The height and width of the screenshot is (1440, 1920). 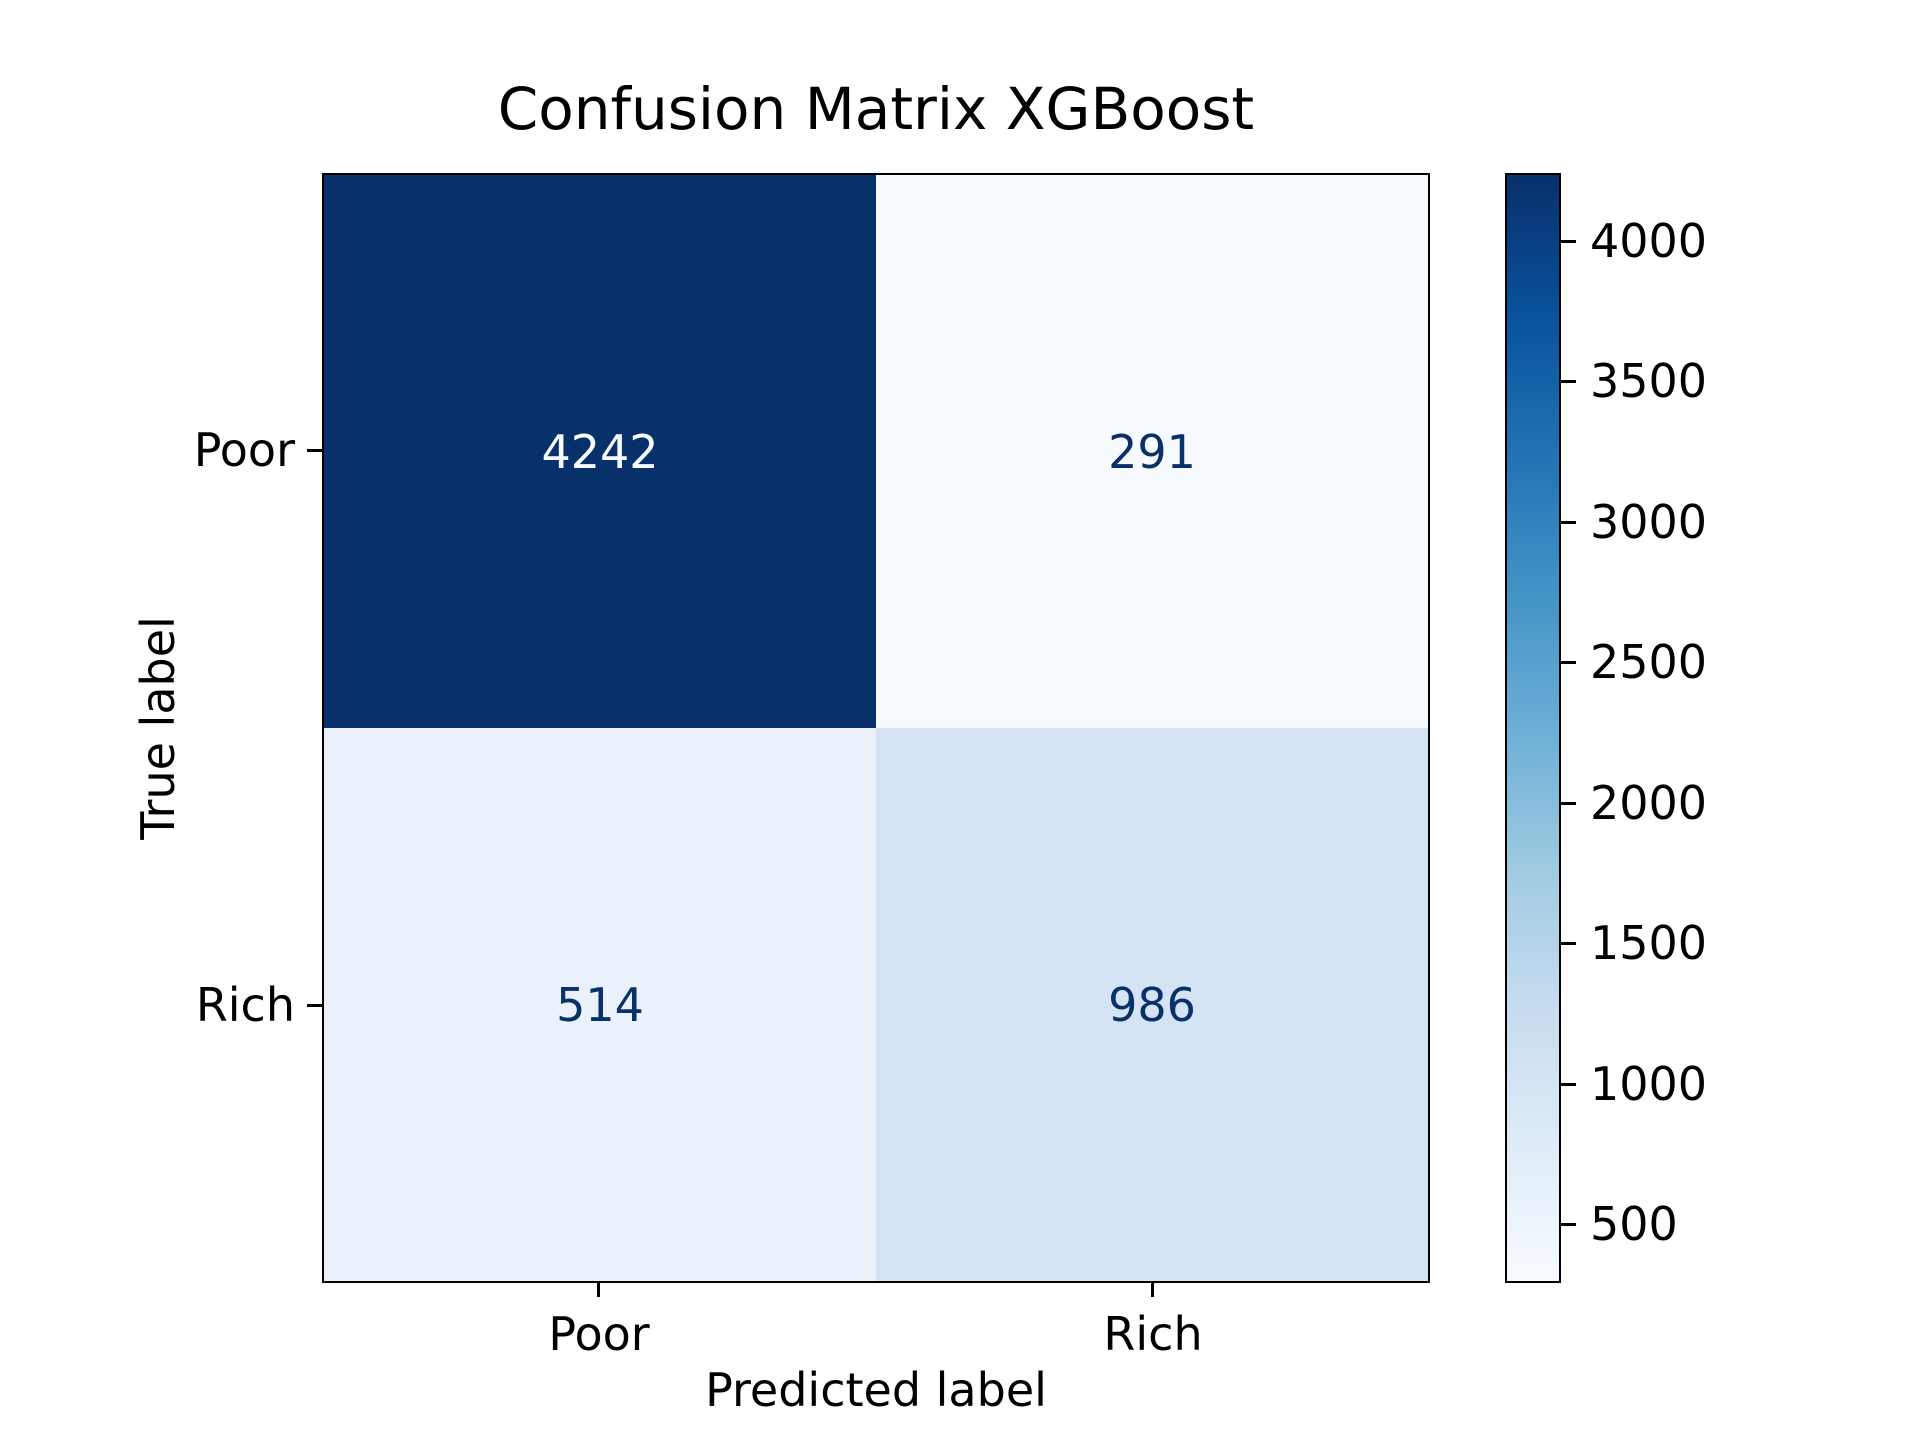 What do you see at coordinates (1153, 1334) in the screenshot?
I see `xtick-label-rich: Rich` at bounding box center [1153, 1334].